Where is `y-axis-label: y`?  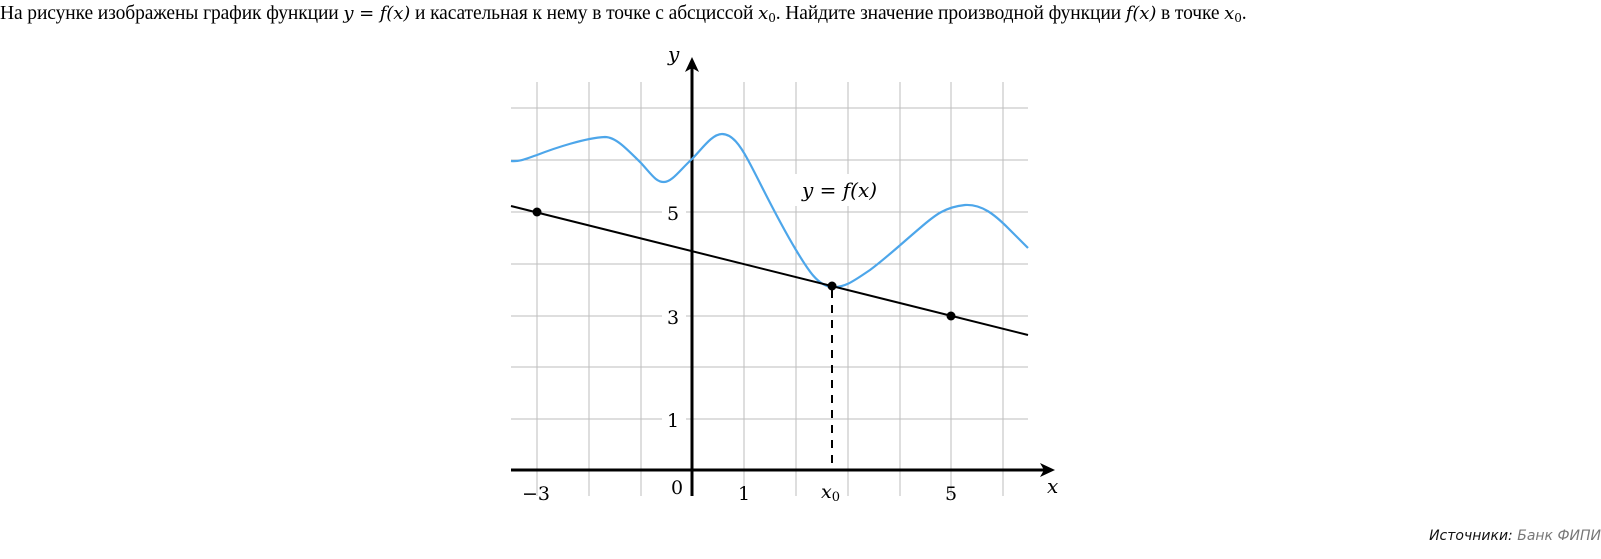
y-axis-label: y is located at coordinates (673, 54).